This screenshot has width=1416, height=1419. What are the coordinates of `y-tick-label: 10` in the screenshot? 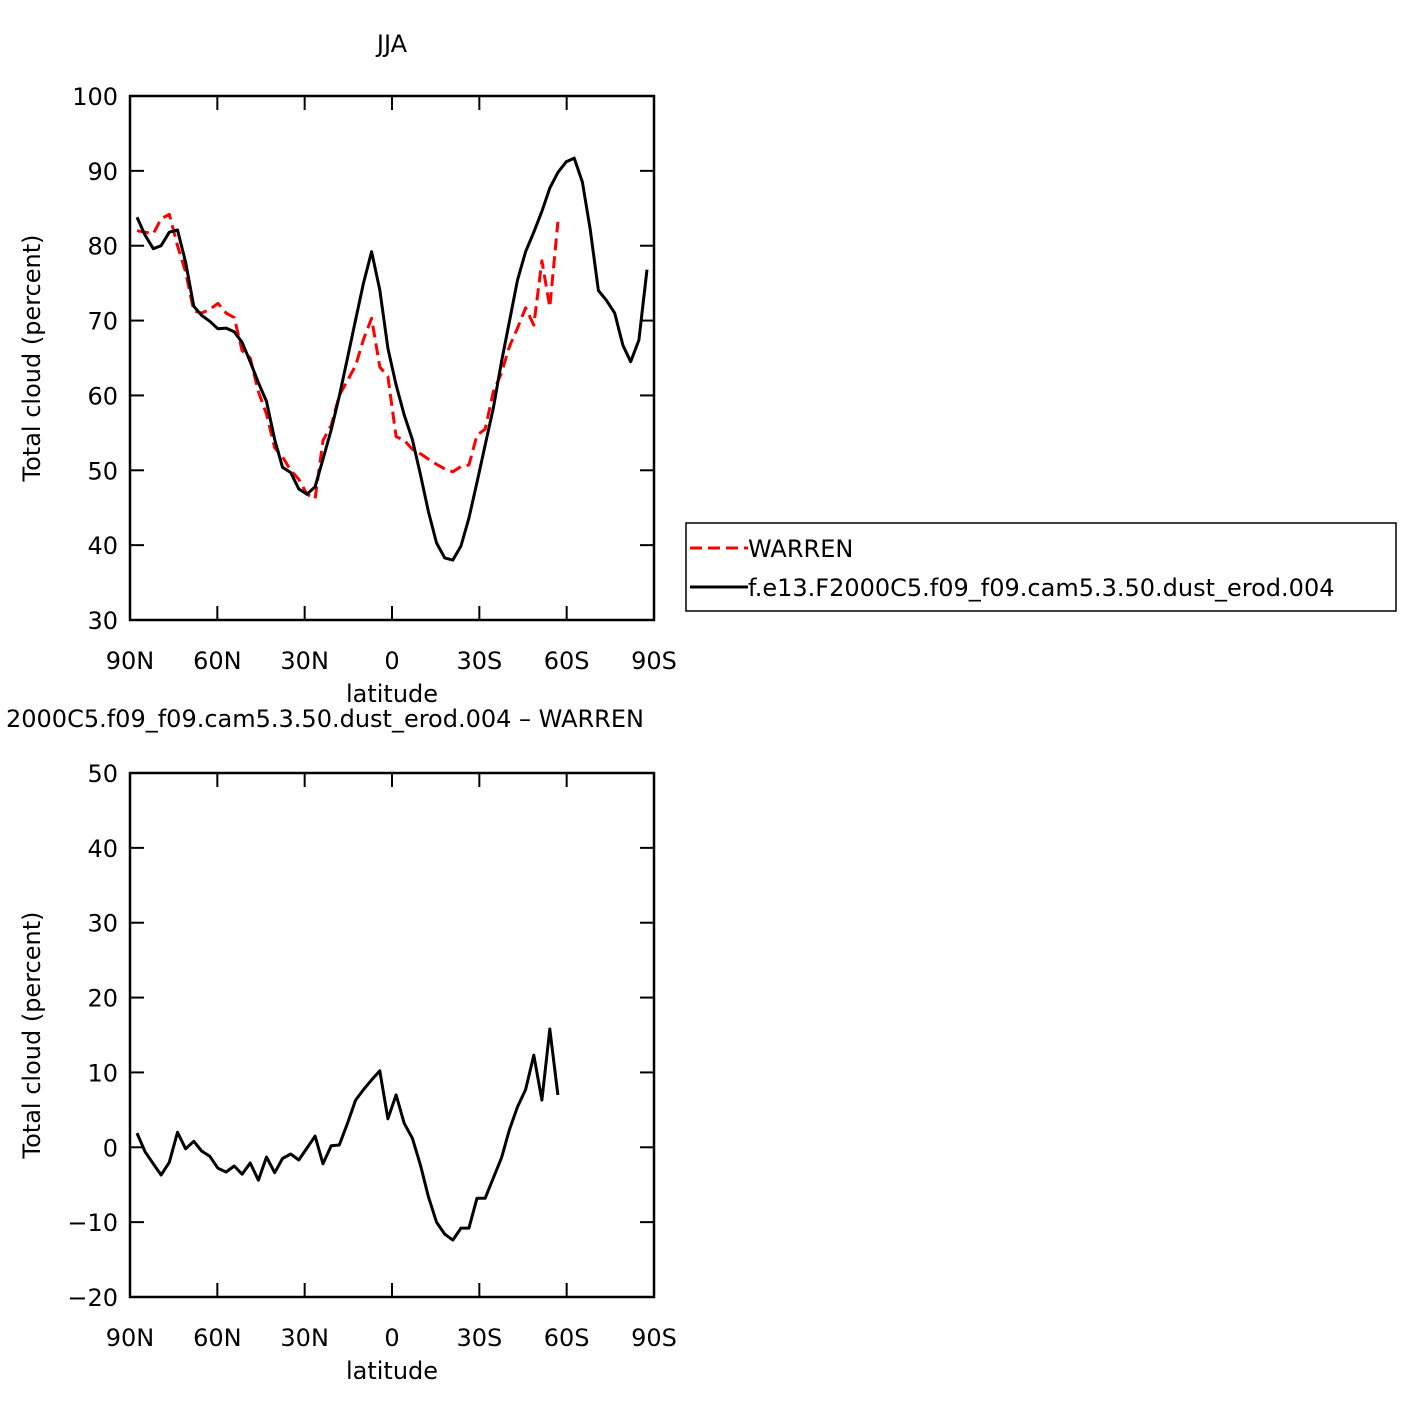 It's located at (102, 1073).